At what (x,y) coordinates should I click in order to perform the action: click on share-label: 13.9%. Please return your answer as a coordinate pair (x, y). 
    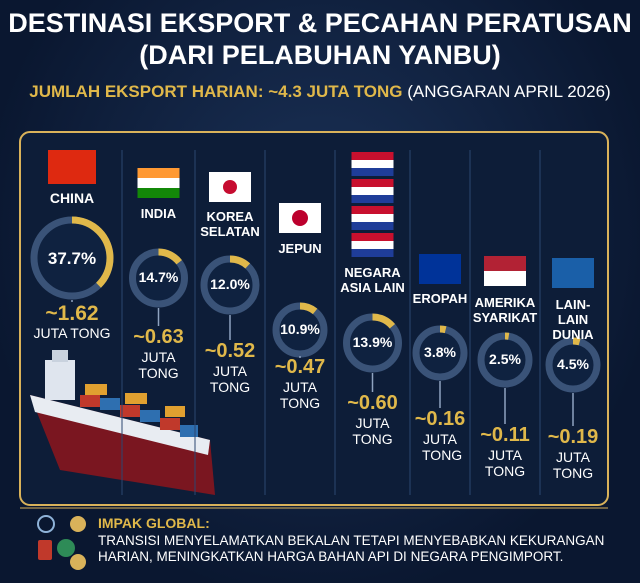
    Looking at the image, I should click on (372, 342).